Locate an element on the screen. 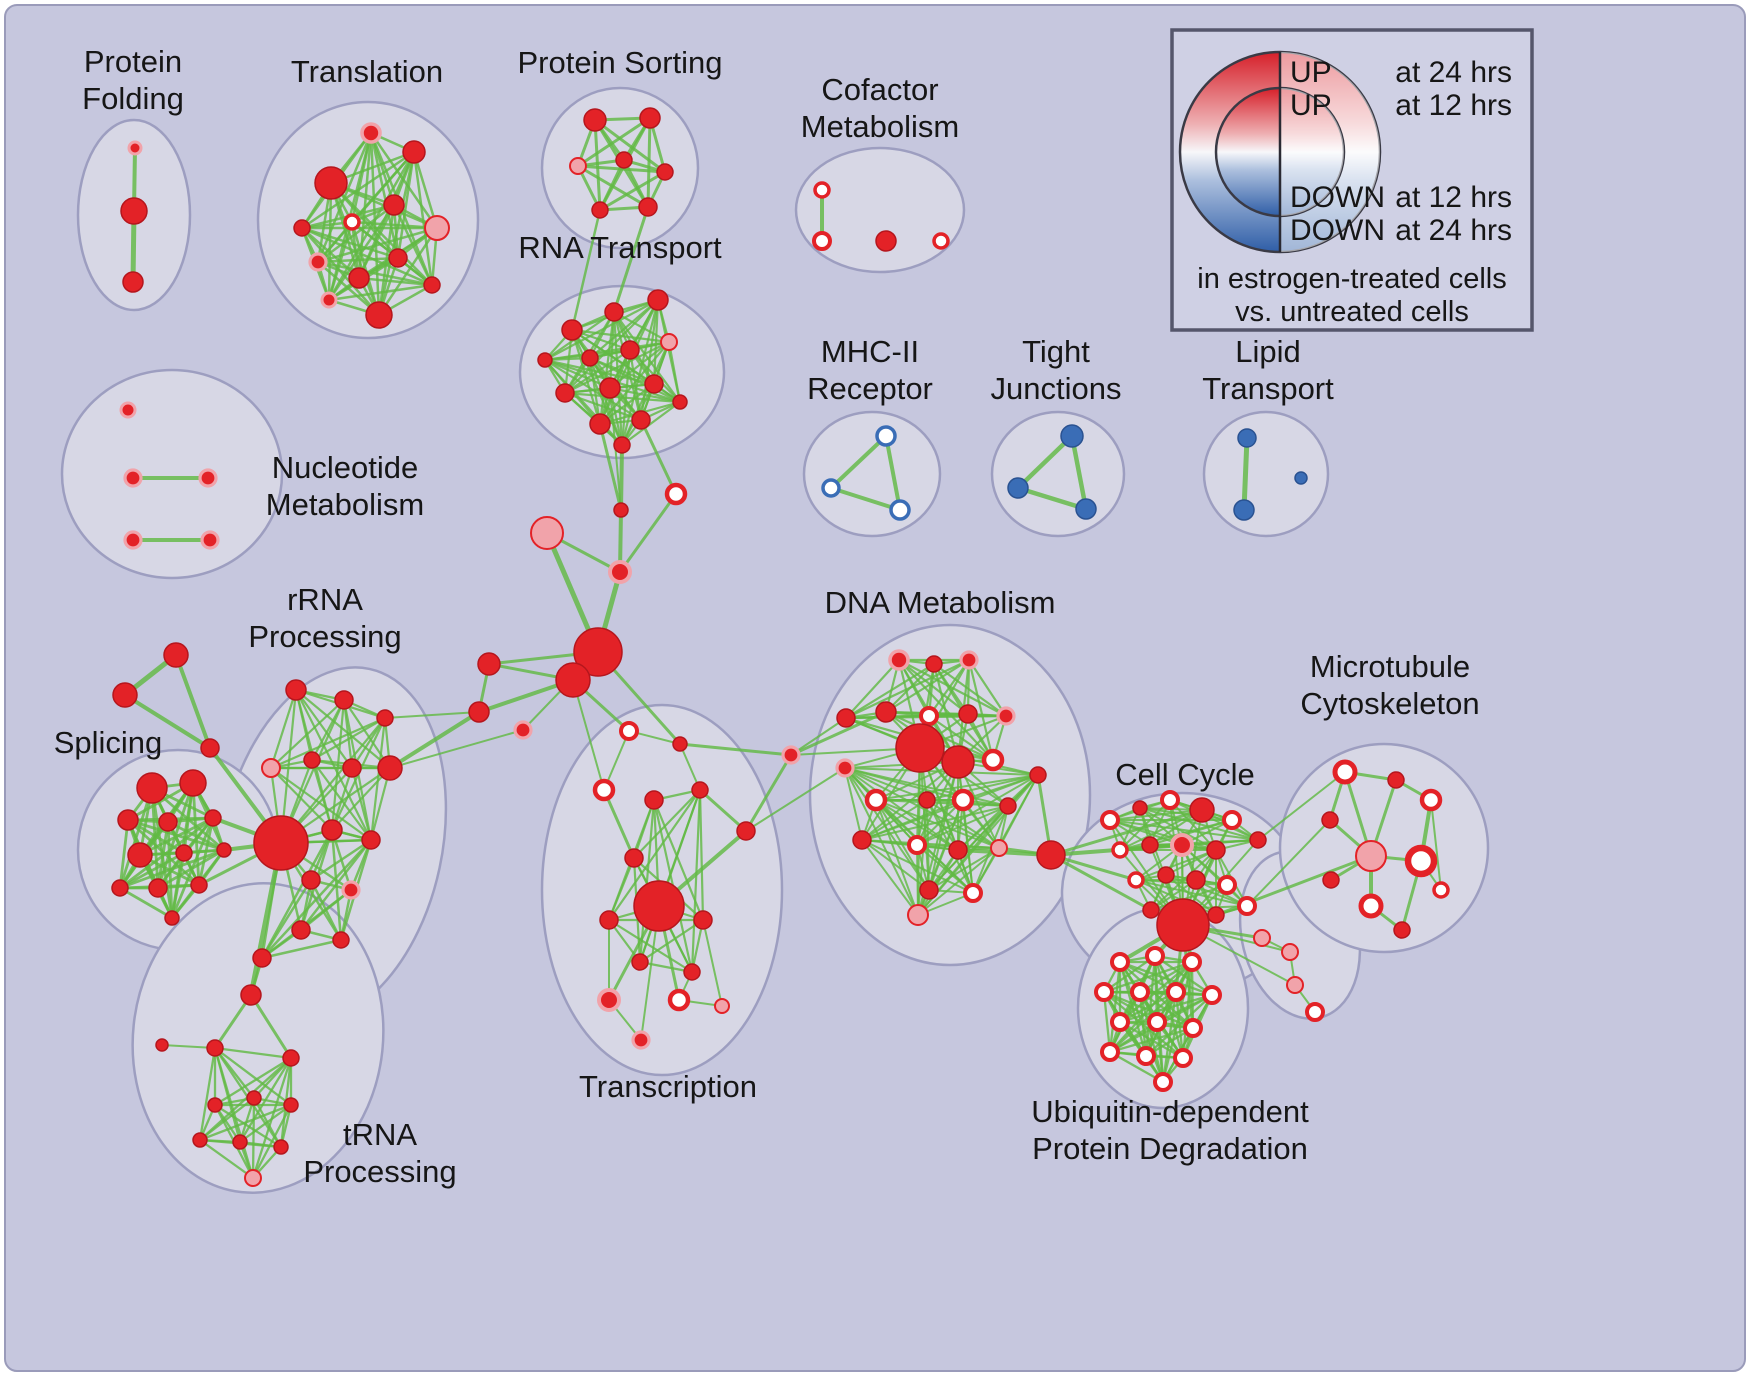 Image resolution: width=1750 pixels, height=1376 pixels. cluster-label-ubiquitin-degradation: Ubiquitin-dependent is located at coordinates (1170, 1111).